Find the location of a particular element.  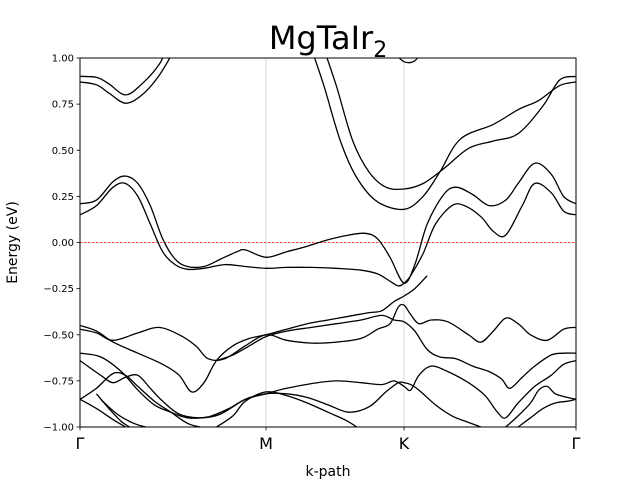

y-tick-label: 0.75 is located at coordinates (63, 105).